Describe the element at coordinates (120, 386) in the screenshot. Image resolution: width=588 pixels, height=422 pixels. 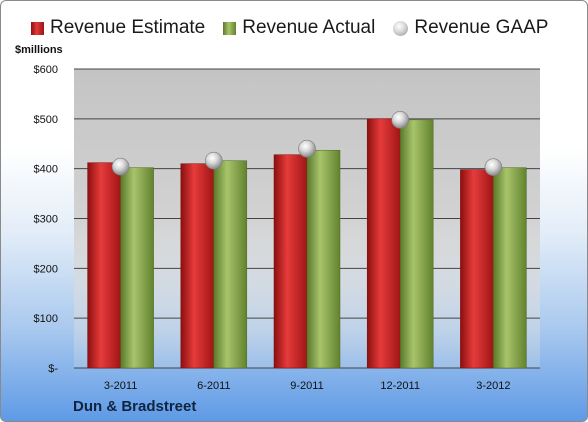
I see `x-tick-label: 3-2011` at that location.